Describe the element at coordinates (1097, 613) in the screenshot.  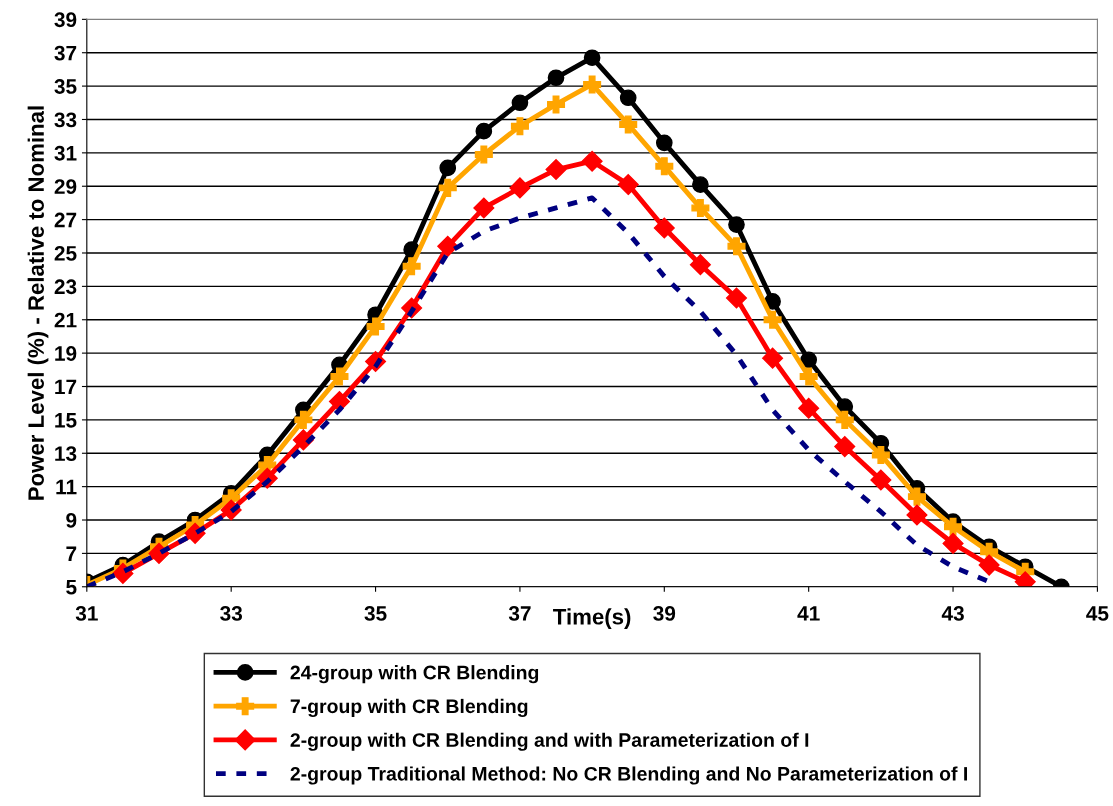
I see `x-tick-label: 45` at that location.